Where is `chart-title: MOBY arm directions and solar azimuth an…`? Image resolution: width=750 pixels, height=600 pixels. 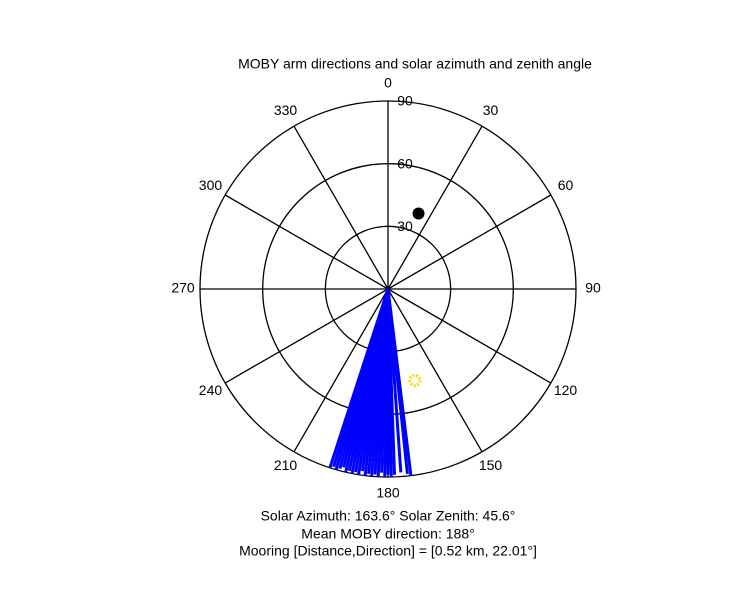 chart-title: MOBY arm directions and solar azimuth an… is located at coordinates (415, 64).